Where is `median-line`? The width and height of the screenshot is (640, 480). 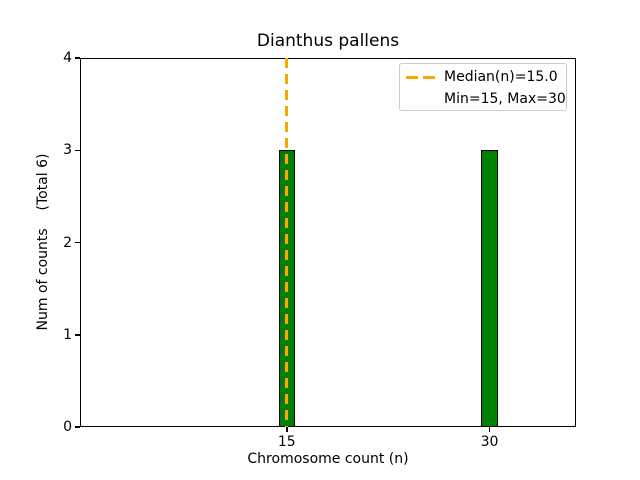
median-line is located at coordinates (287, 242).